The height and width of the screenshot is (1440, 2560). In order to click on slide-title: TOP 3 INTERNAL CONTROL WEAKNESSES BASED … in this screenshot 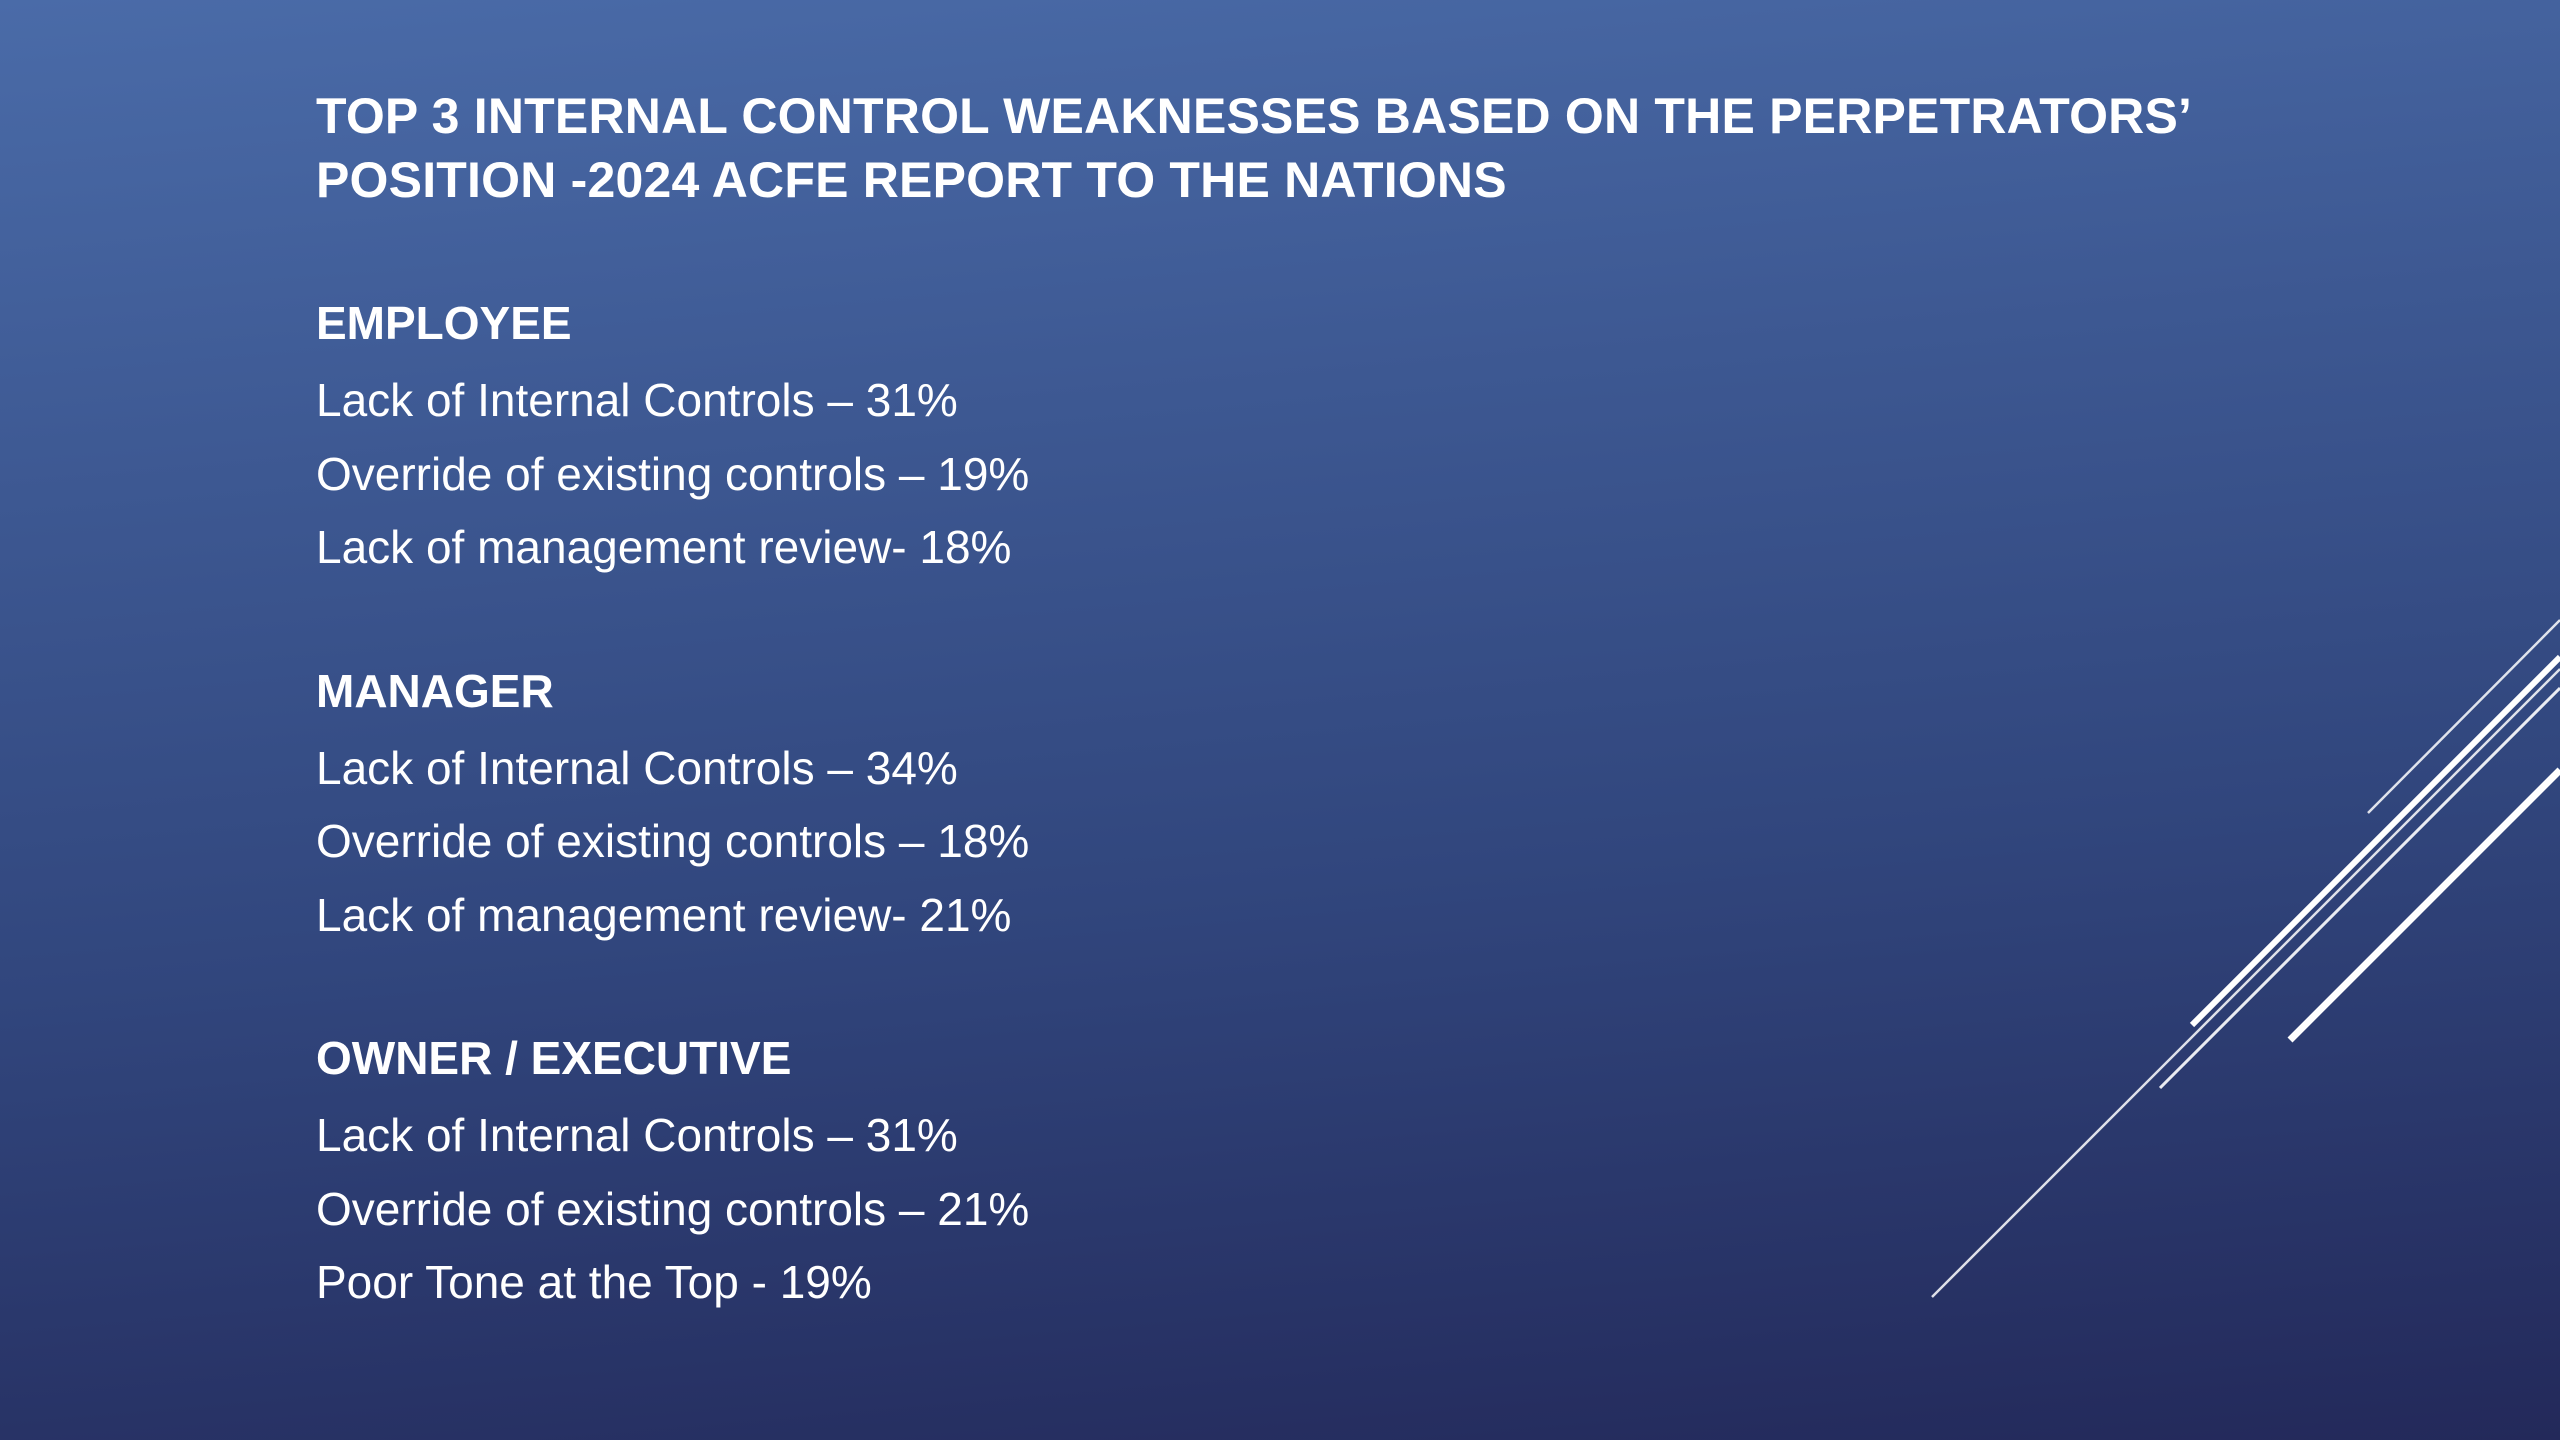, I will do `click(1366, 148)`.